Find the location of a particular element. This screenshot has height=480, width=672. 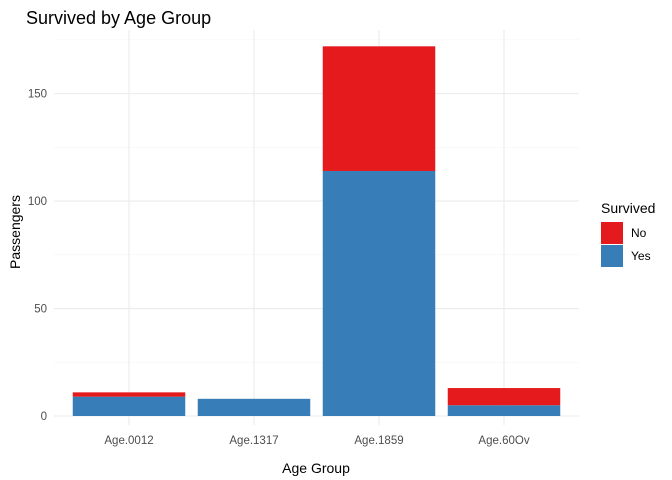

bar-no-Age.1859 is located at coordinates (379, 108).